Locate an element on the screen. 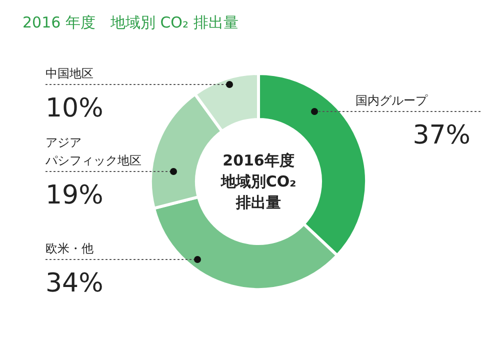 This screenshot has width=500, height=340. slice-label: 中国地区 is located at coordinates (70, 73).